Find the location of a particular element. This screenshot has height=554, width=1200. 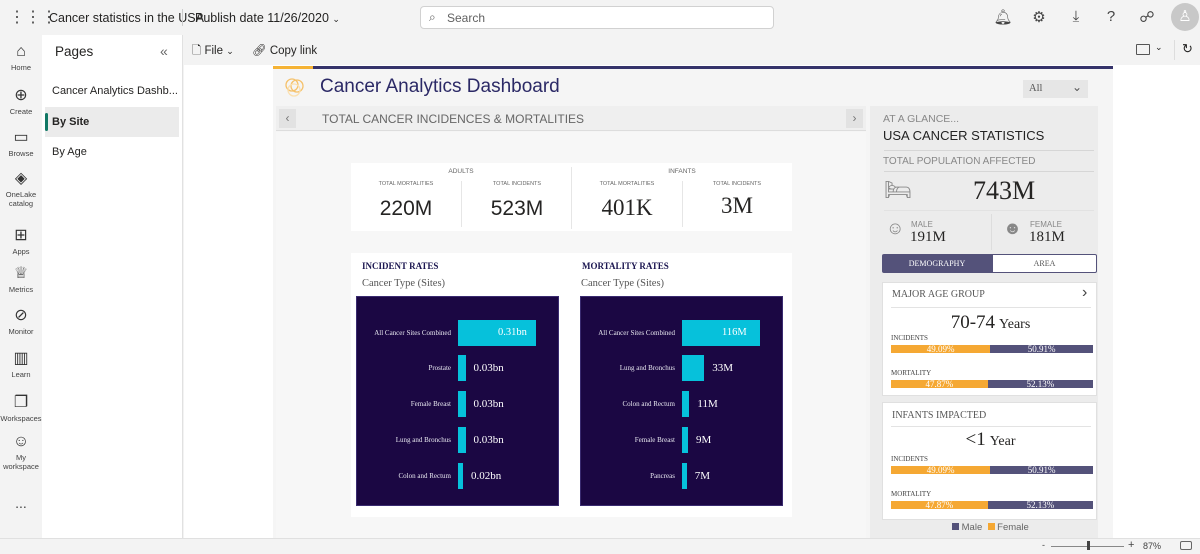

tab-area: AREA is located at coordinates (1044, 263).